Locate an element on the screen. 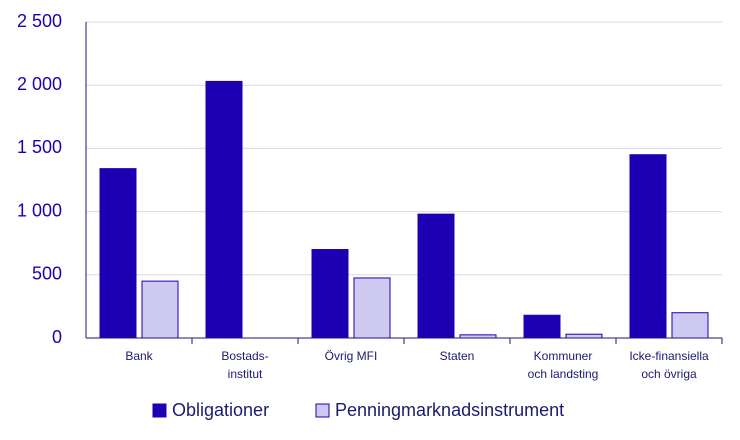 Image resolution: width=740 pixels, height=440 pixels. x-tick-label: och landsting is located at coordinates (563, 374).